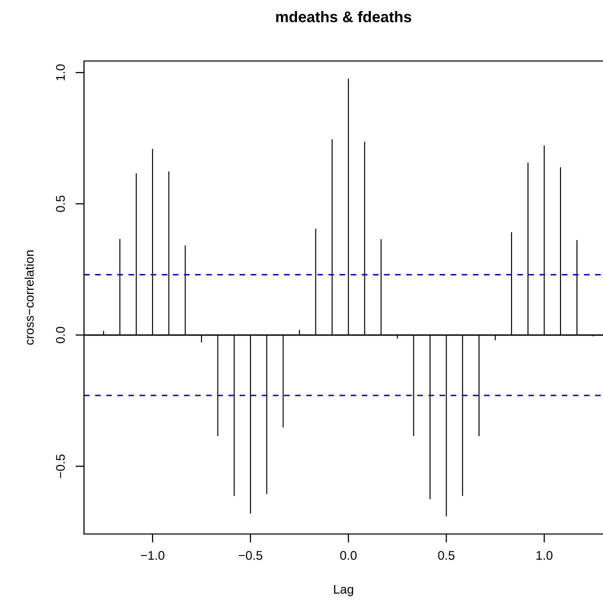 The image size is (603, 610). I want to click on y-tick-label: 0.5, so click(60, 204).